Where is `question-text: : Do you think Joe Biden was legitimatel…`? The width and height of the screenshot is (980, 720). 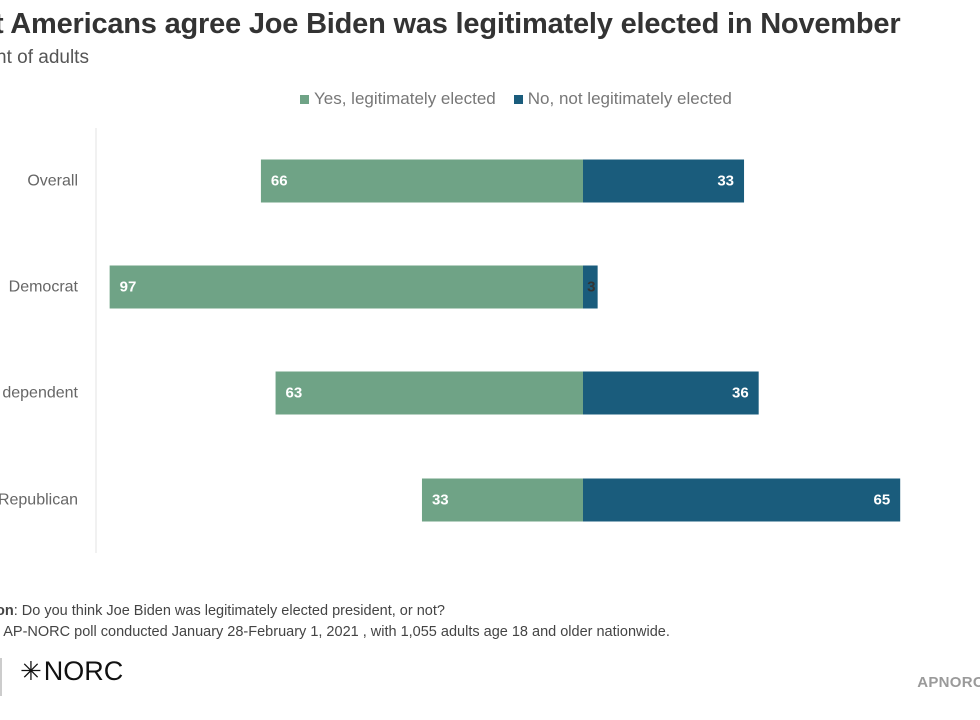 question-text: : Do you think Joe Biden was legitimatel… is located at coordinates (229, 611).